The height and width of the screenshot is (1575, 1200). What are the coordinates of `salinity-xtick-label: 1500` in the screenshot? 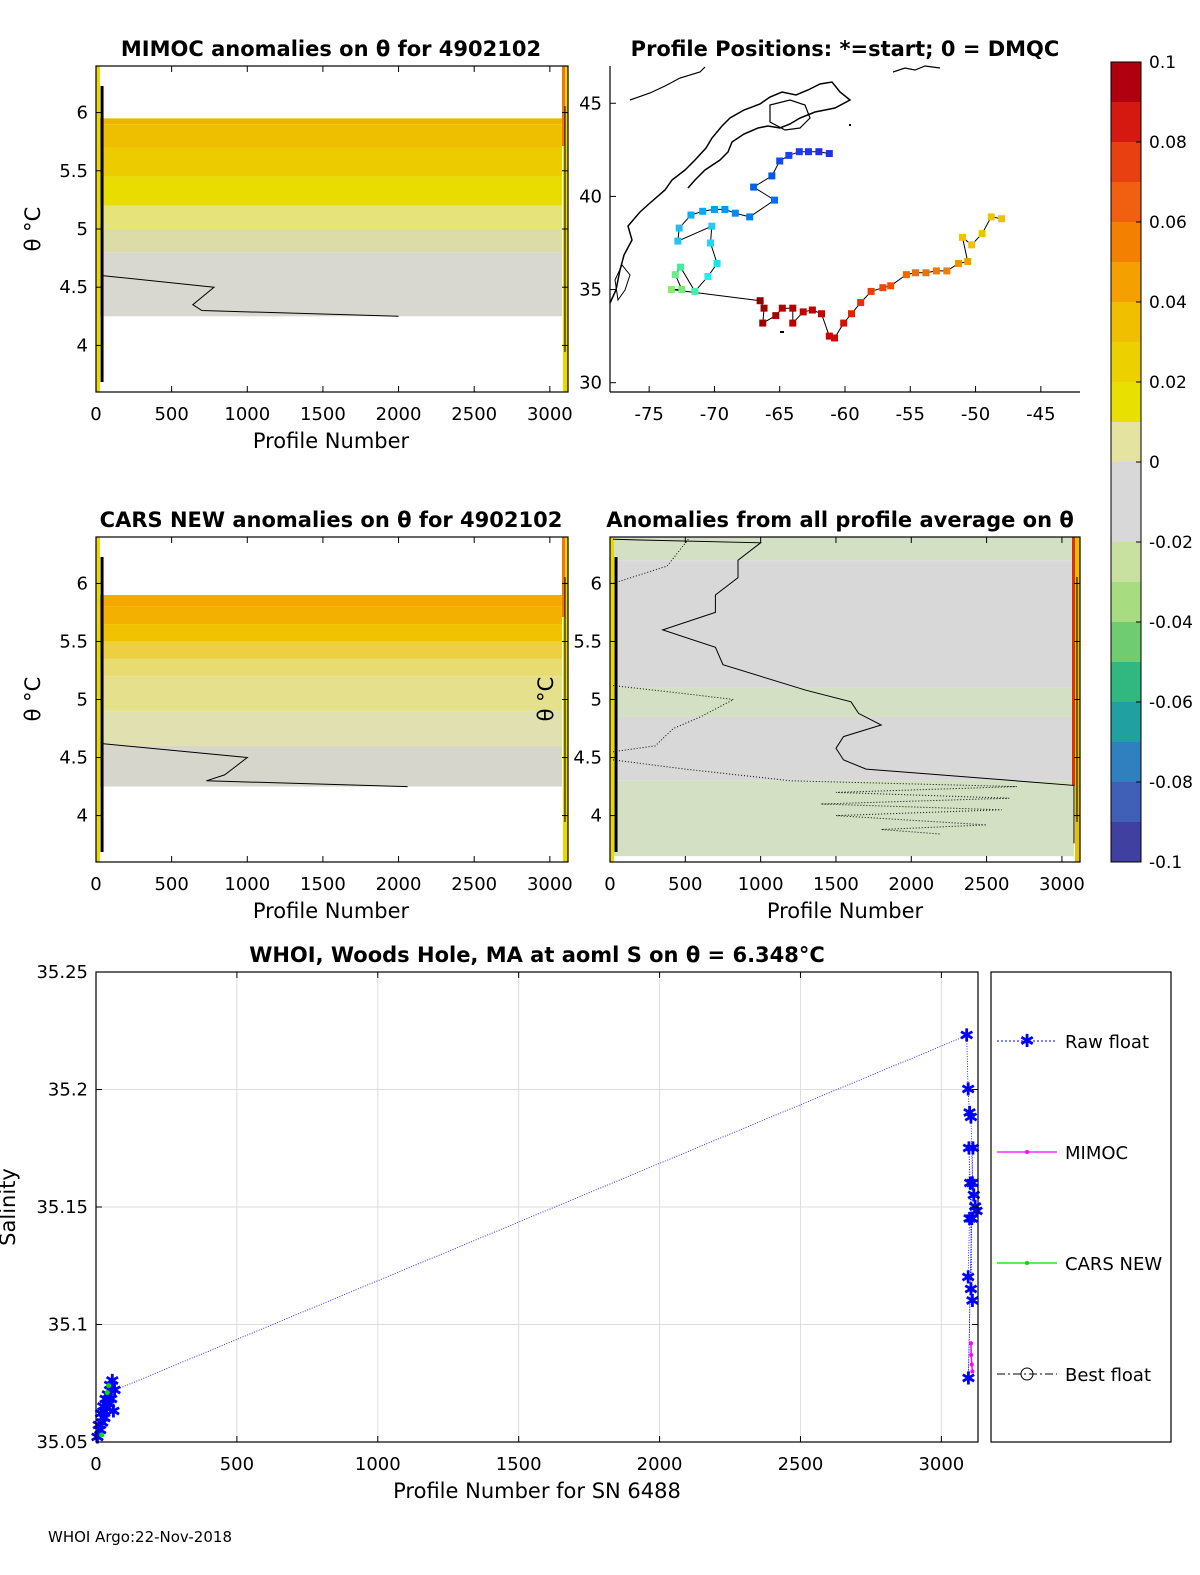 It's located at (519, 1464).